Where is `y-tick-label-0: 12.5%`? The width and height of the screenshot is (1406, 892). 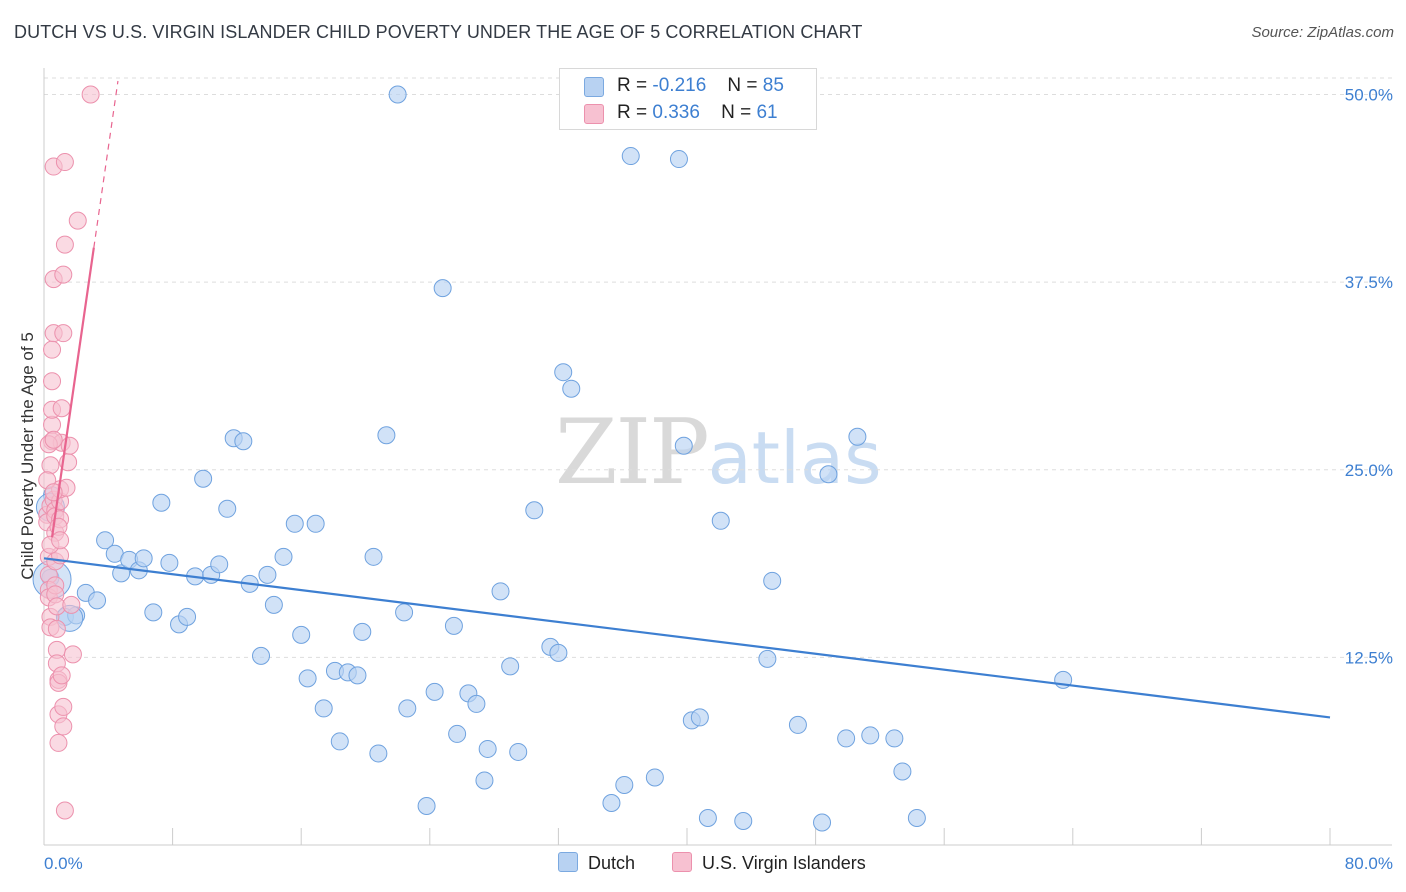 y-tick-label-0: 12.5% is located at coordinates (1369, 657).